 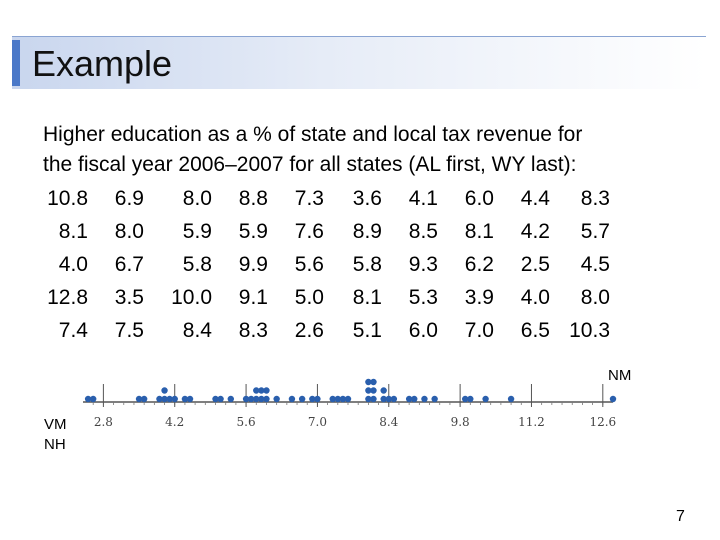 What do you see at coordinates (129, 264) in the screenshot?
I see `table-cell: 6.7` at bounding box center [129, 264].